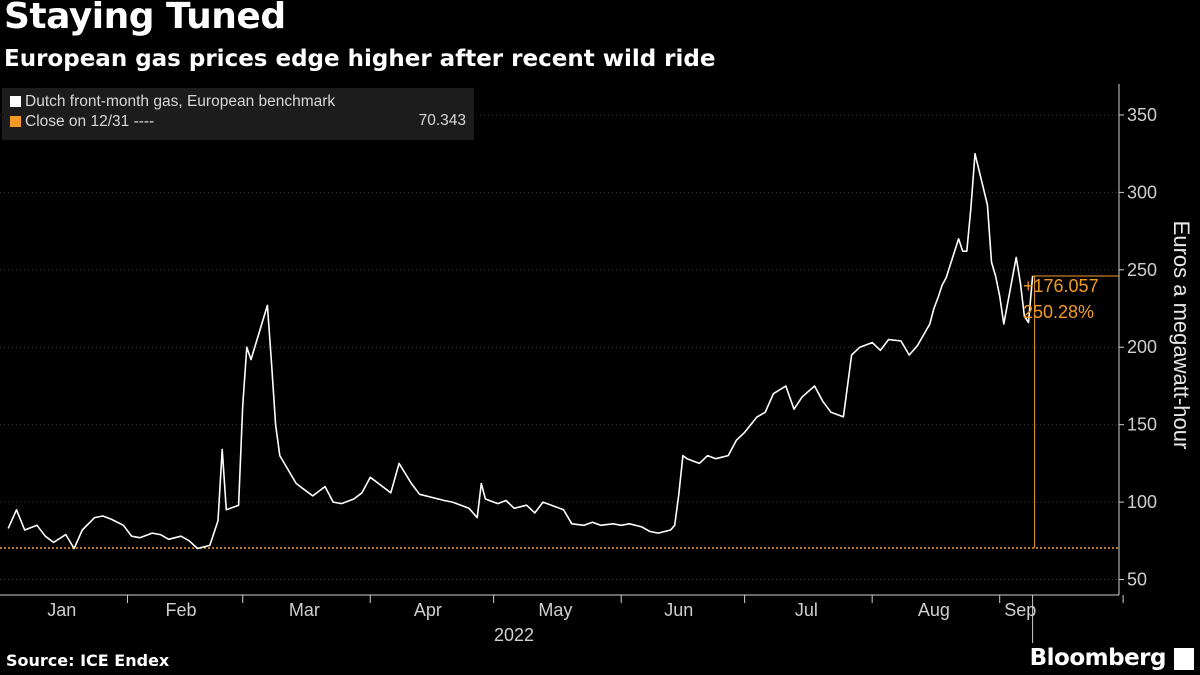  I want to click on brand-mark-icon, so click(1184, 659).